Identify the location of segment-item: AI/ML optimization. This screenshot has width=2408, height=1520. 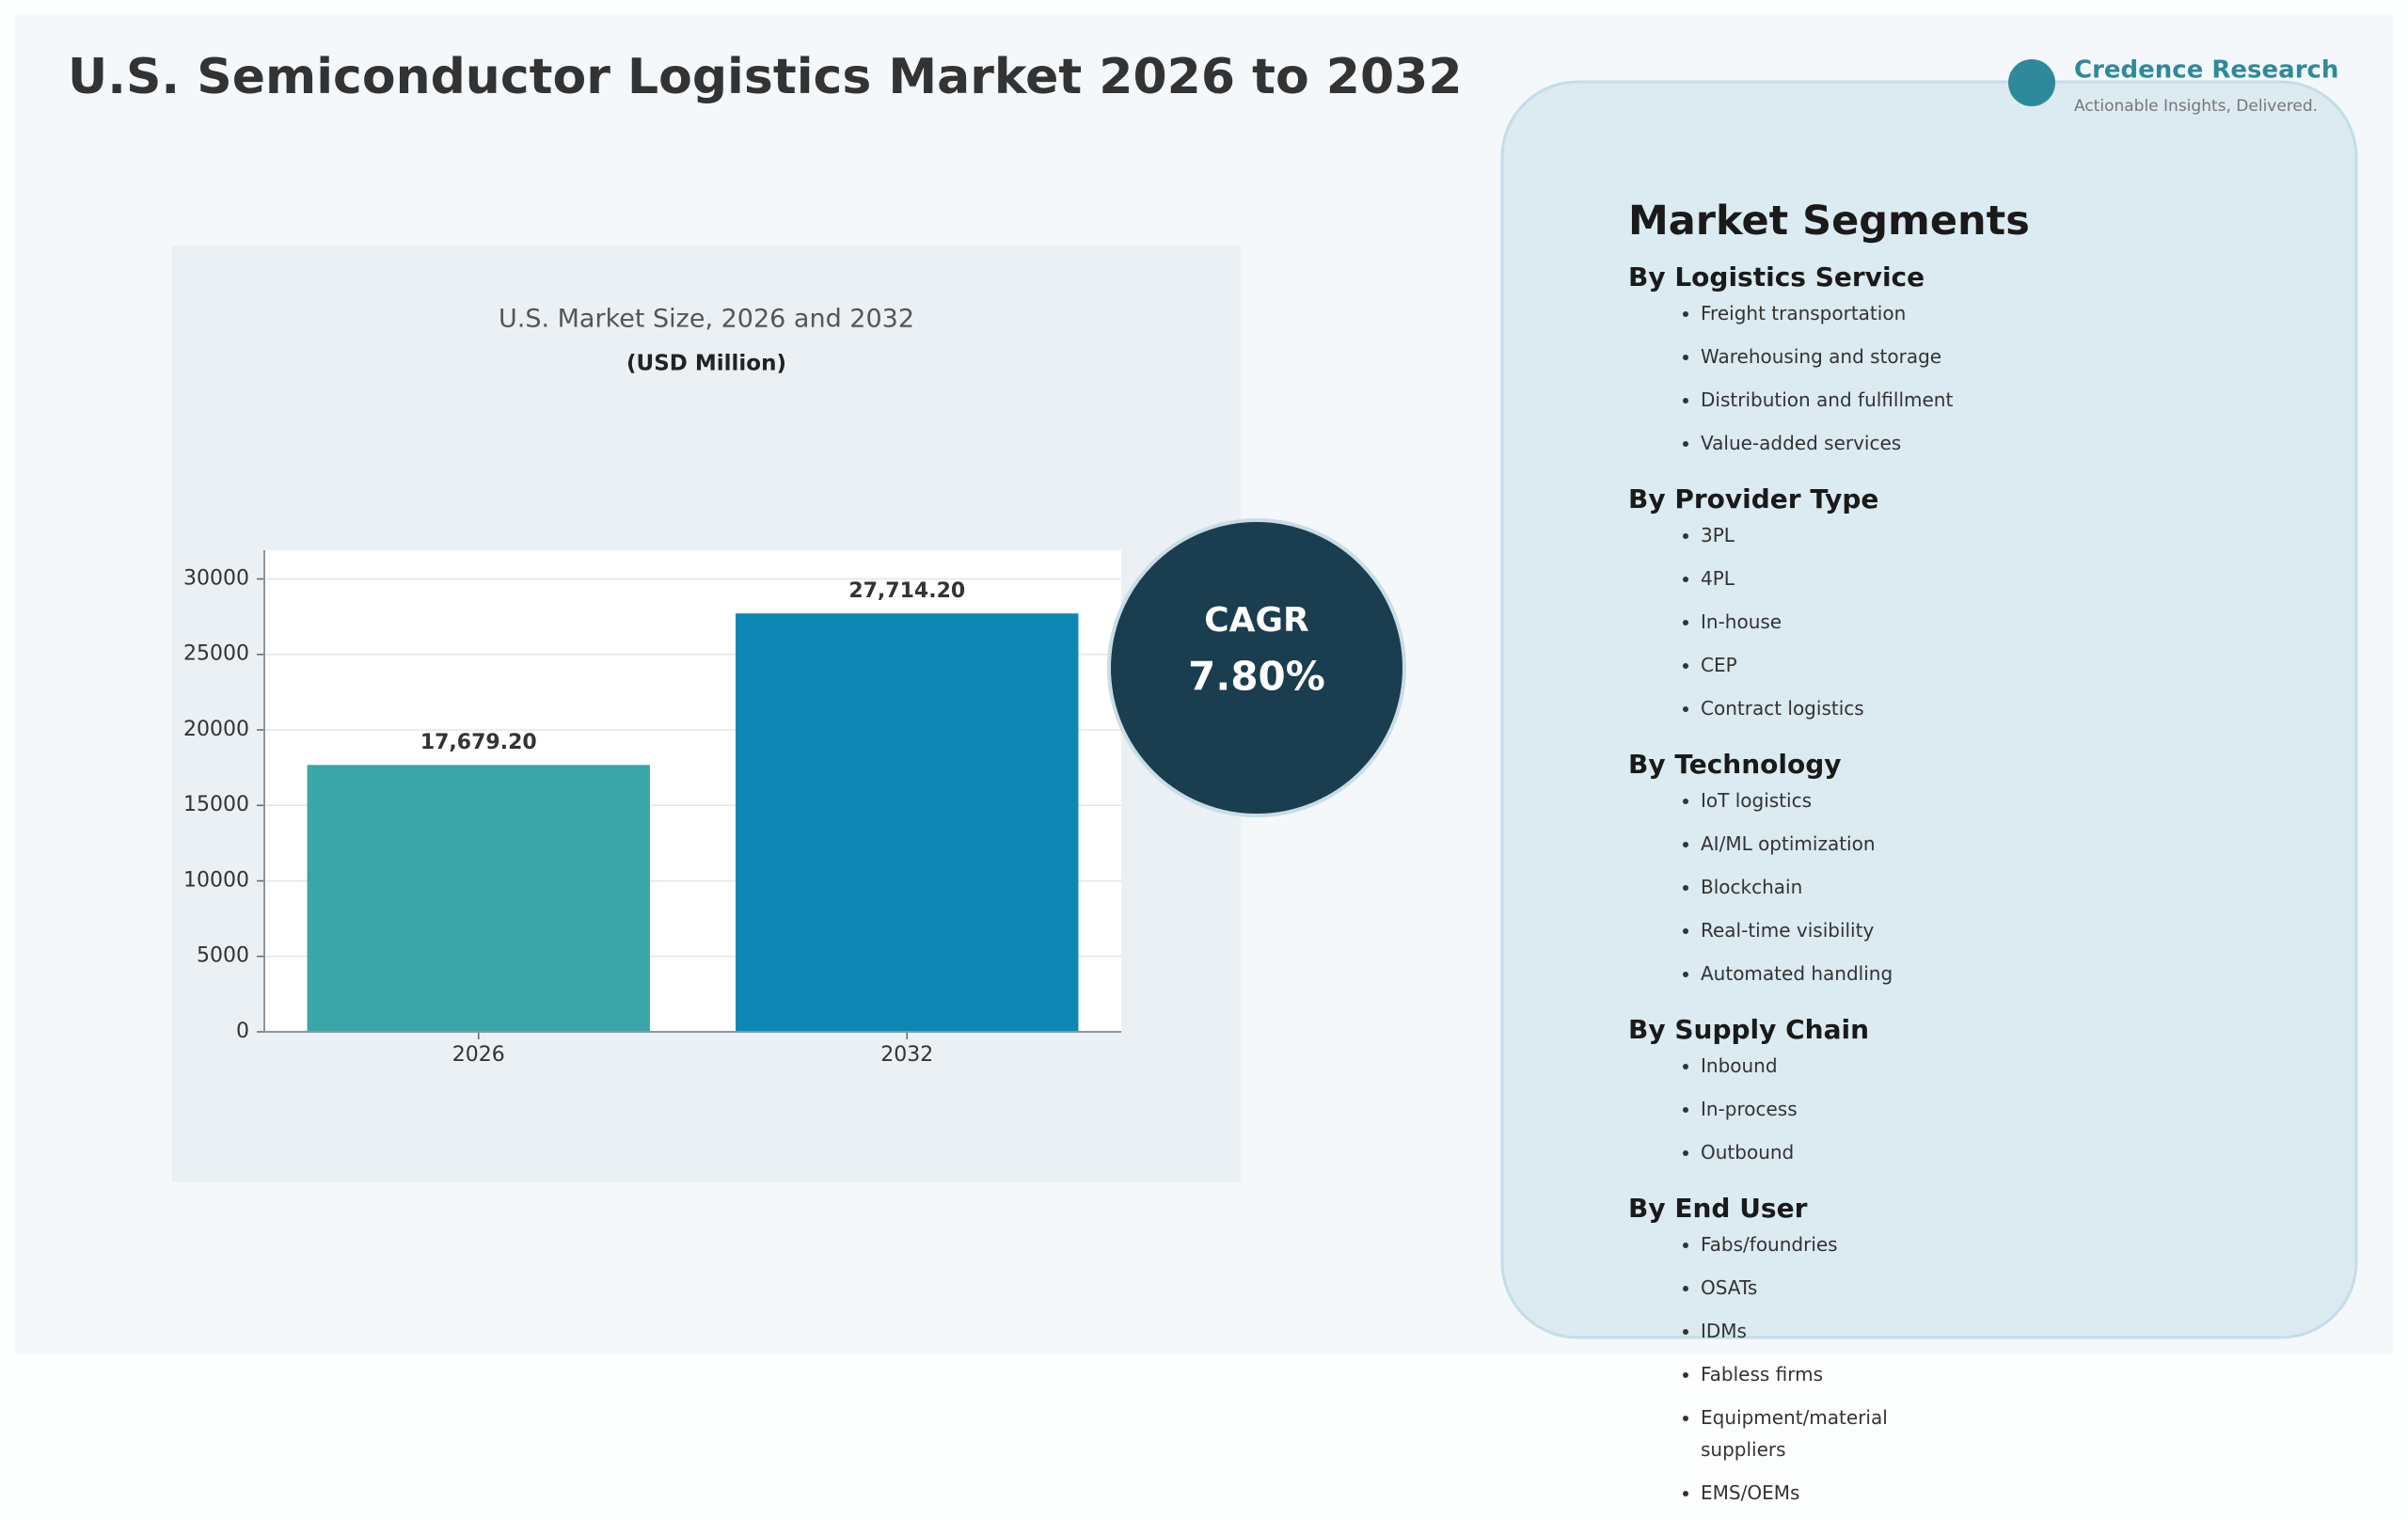
(1833, 849).